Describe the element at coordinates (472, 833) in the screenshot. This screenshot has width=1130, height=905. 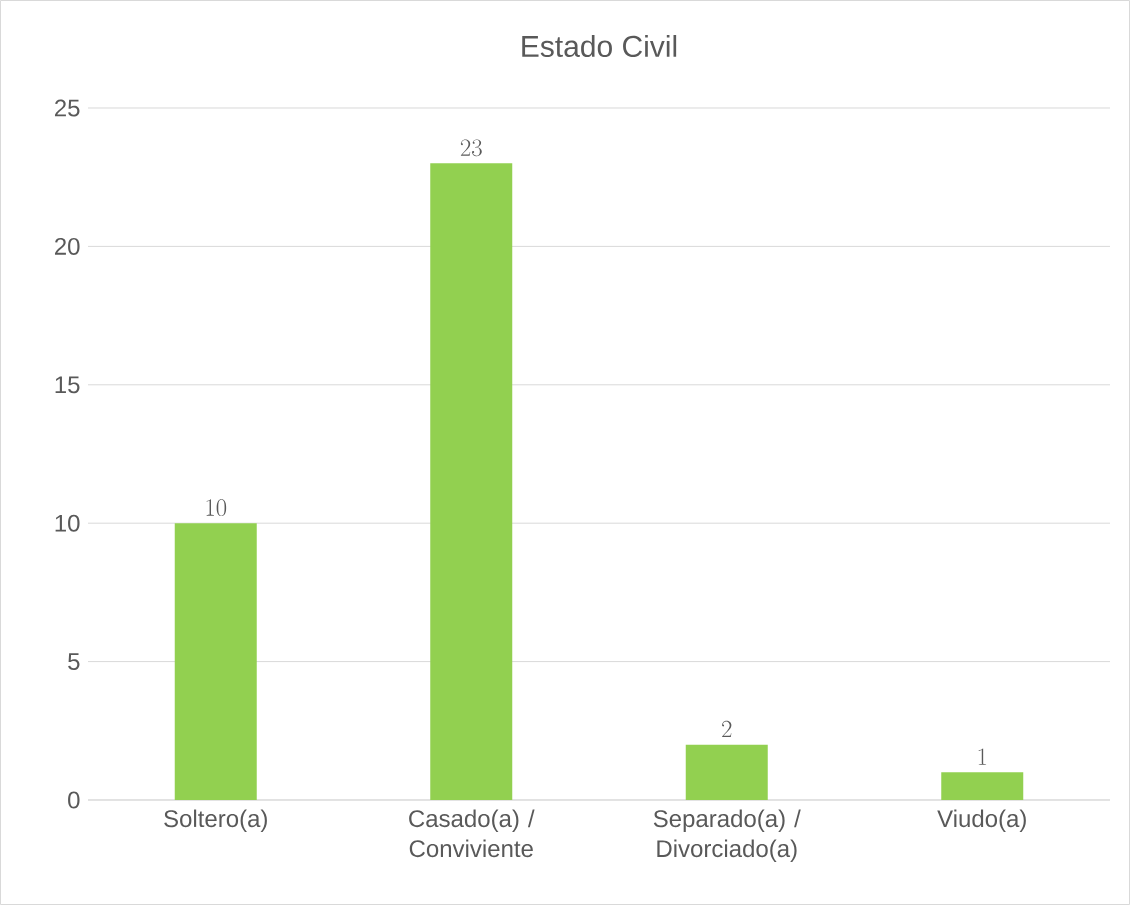
I see `x-tick-label: Casado(a) / Conviviente` at that location.